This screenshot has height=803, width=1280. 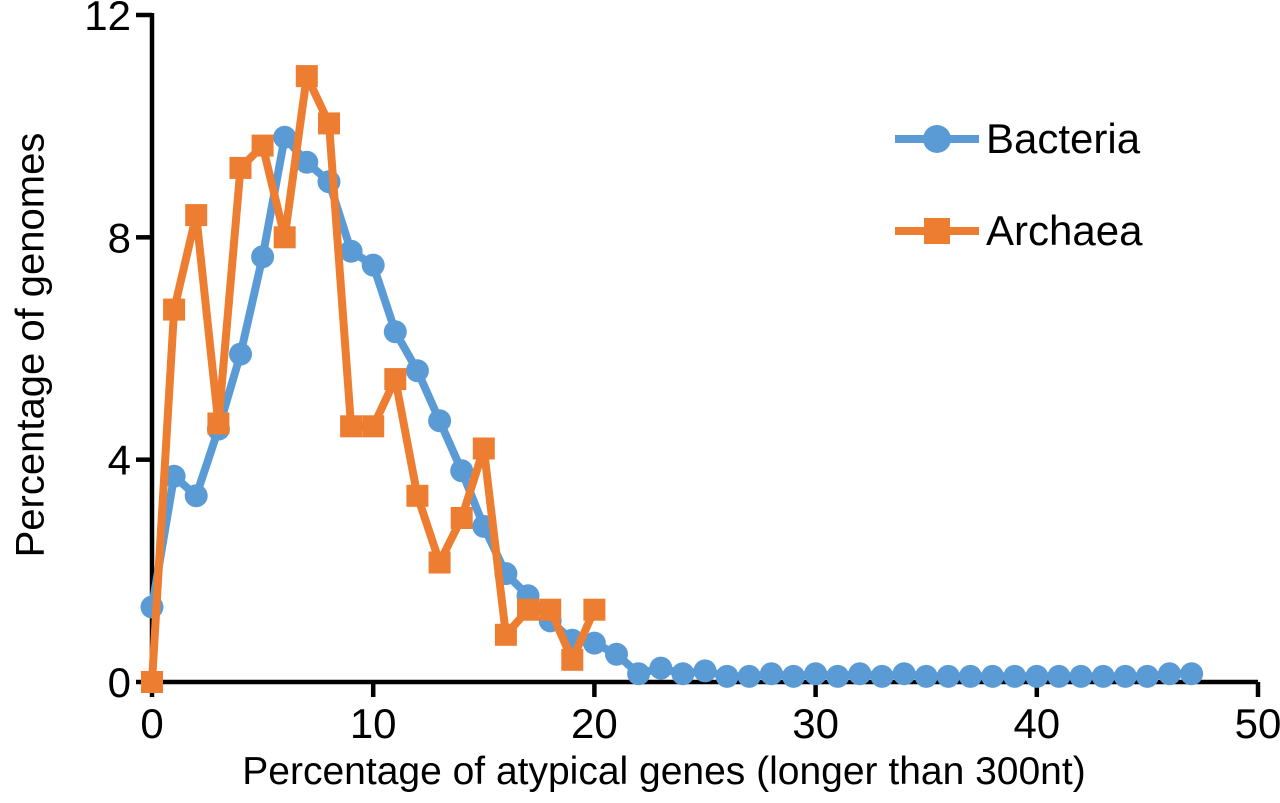 What do you see at coordinates (119, 460) in the screenshot?
I see `y-tick-label: 4` at bounding box center [119, 460].